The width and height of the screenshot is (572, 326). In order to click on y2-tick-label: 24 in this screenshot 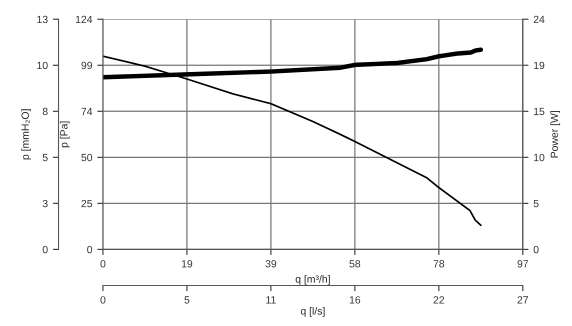, I will do `click(539, 20)`.